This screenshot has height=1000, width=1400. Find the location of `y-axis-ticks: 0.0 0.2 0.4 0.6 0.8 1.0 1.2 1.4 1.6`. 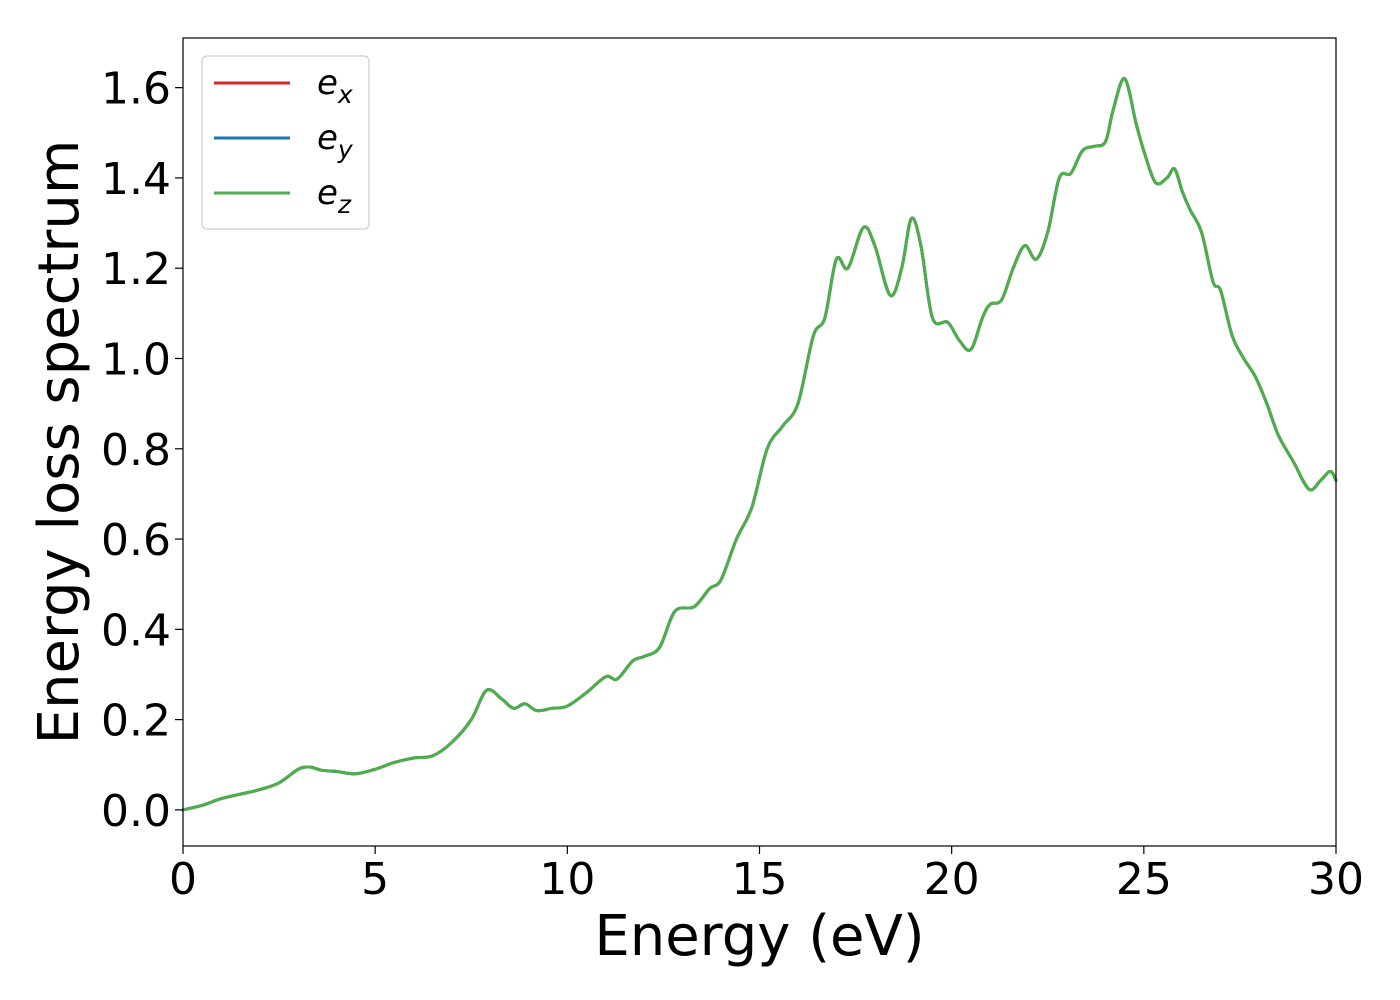

y-axis-ticks: 0.0 0.2 0.4 0.6 0.8 1.0 1.2 1.4 1.6 is located at coordinates (142, 450).